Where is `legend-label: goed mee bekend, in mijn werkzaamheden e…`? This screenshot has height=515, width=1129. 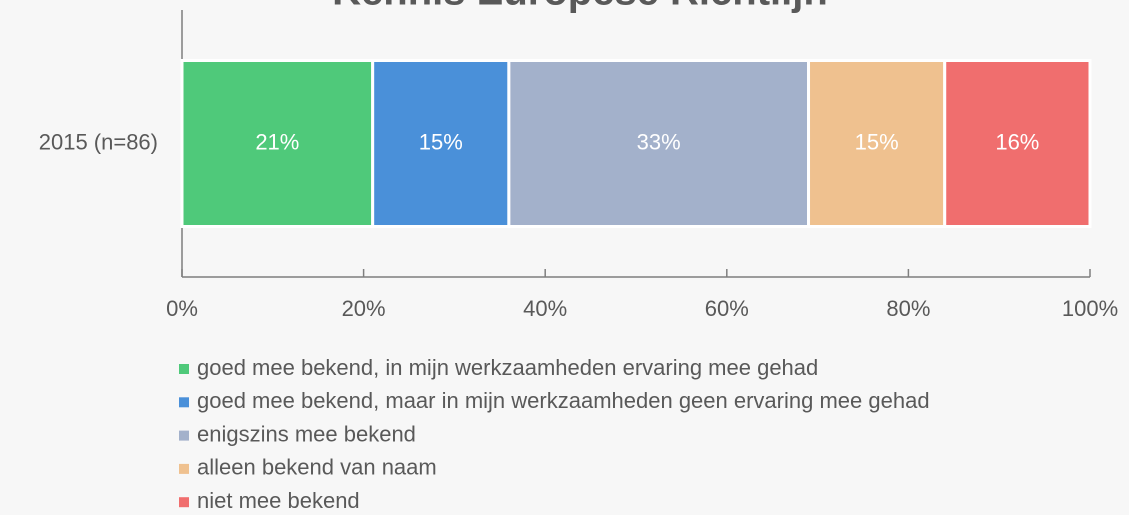 legend-label: goed mee bekend, in mijn werkzaamheden e… is located at coordinates (507, 367).